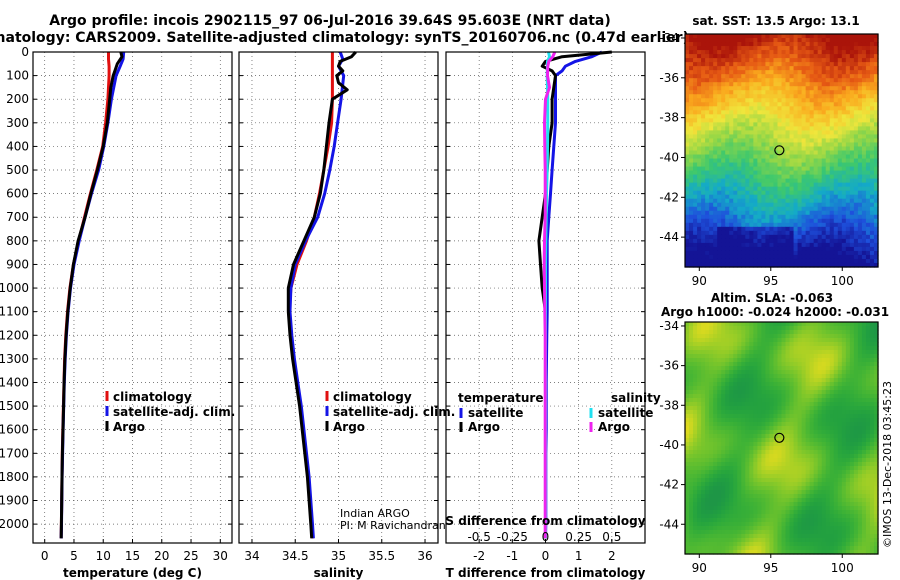 Image resolution: width=900 pixels, height=580 pixels. Describe the element at coordinates (14, 359) in the screenshot. I see `depth-tick-label: 1300` at that location.